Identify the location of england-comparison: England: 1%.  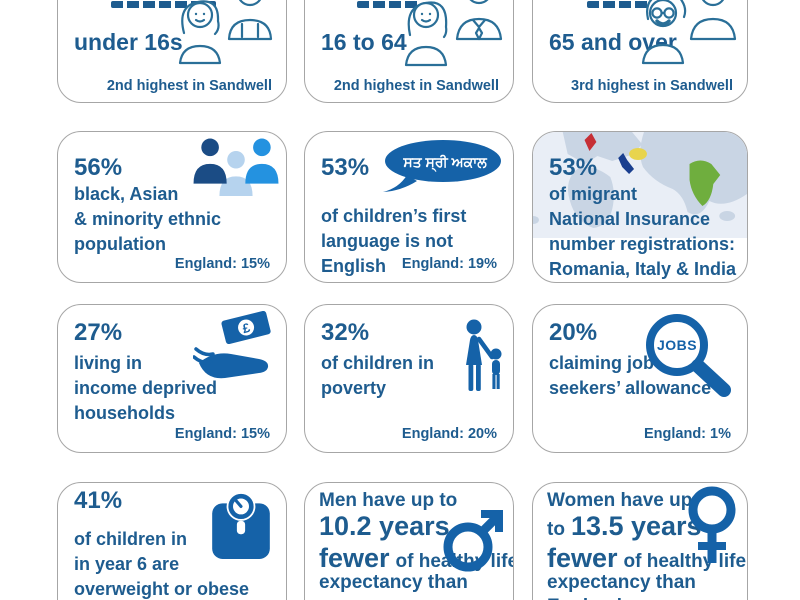
(687, 434).